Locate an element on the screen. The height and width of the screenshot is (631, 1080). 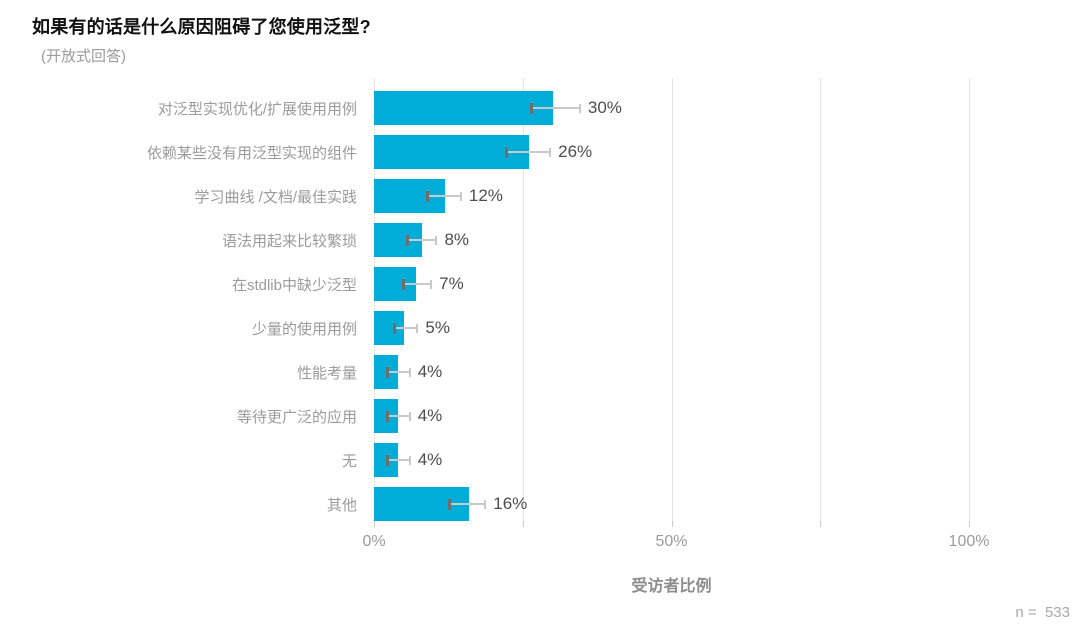
category-label: 对泛型实现优化/扩展使用用例 is located at coordinates (257, 109).